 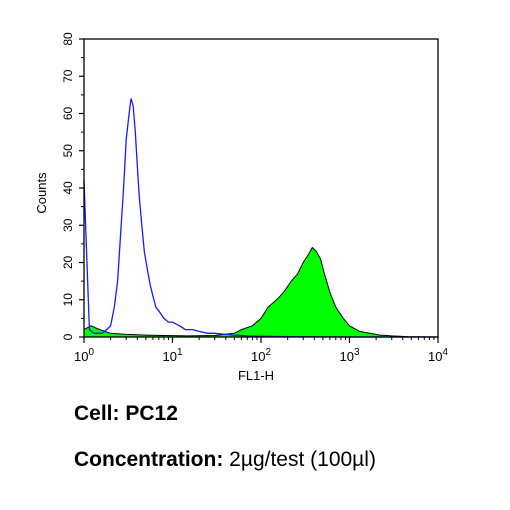 I want to click on series-filled-histogram, so click(x=261, y=292).